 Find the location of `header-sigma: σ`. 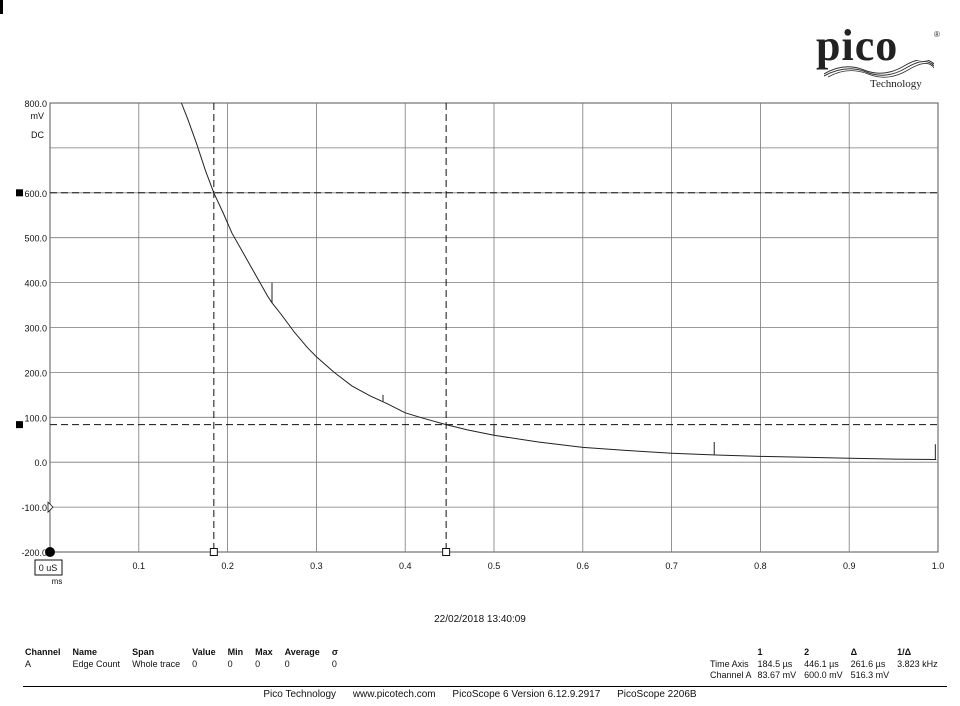

header-sigma: σ is located at coordinates (334, 652).